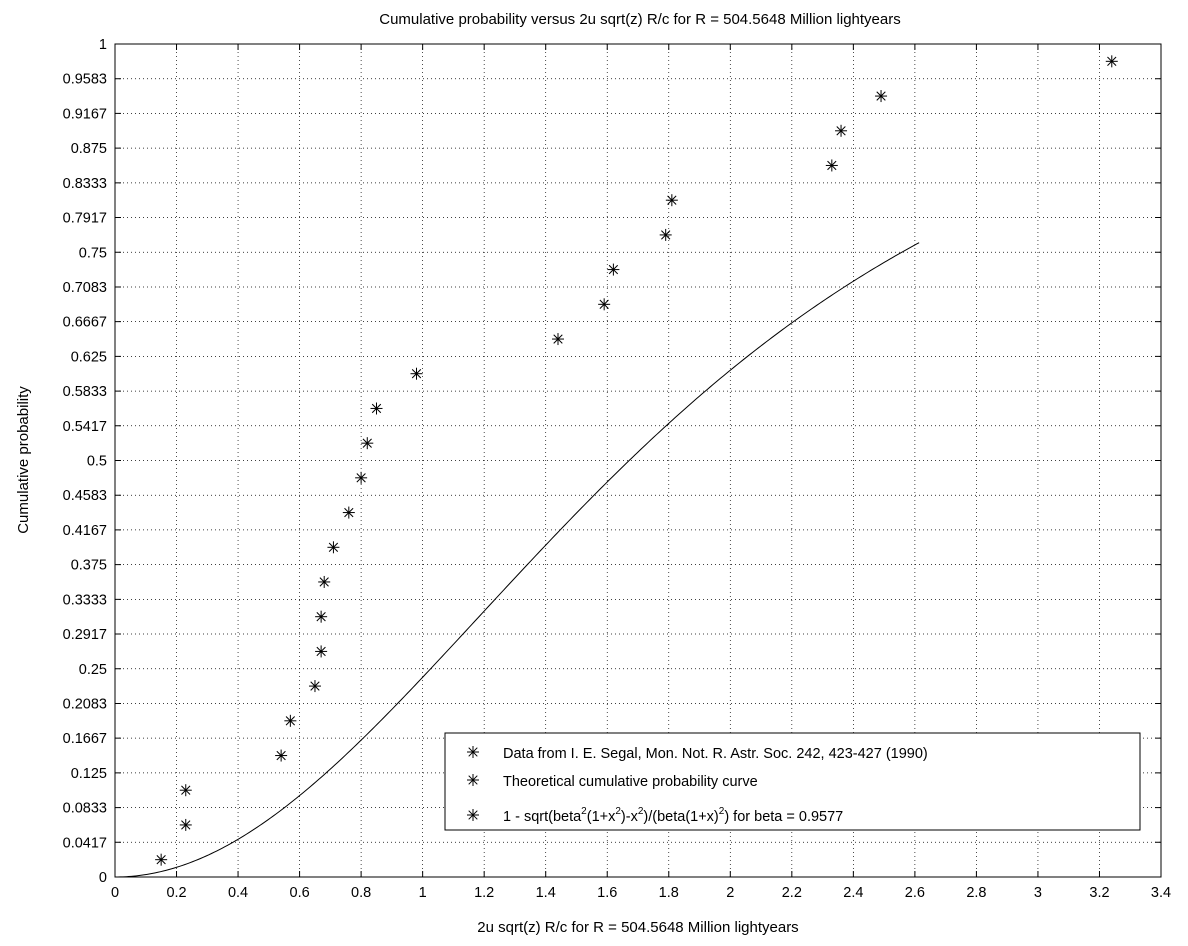 The width and height of the screenshot is (1188, 946). I want to click on x-tick-label: 3.4, so click(1161, 893).